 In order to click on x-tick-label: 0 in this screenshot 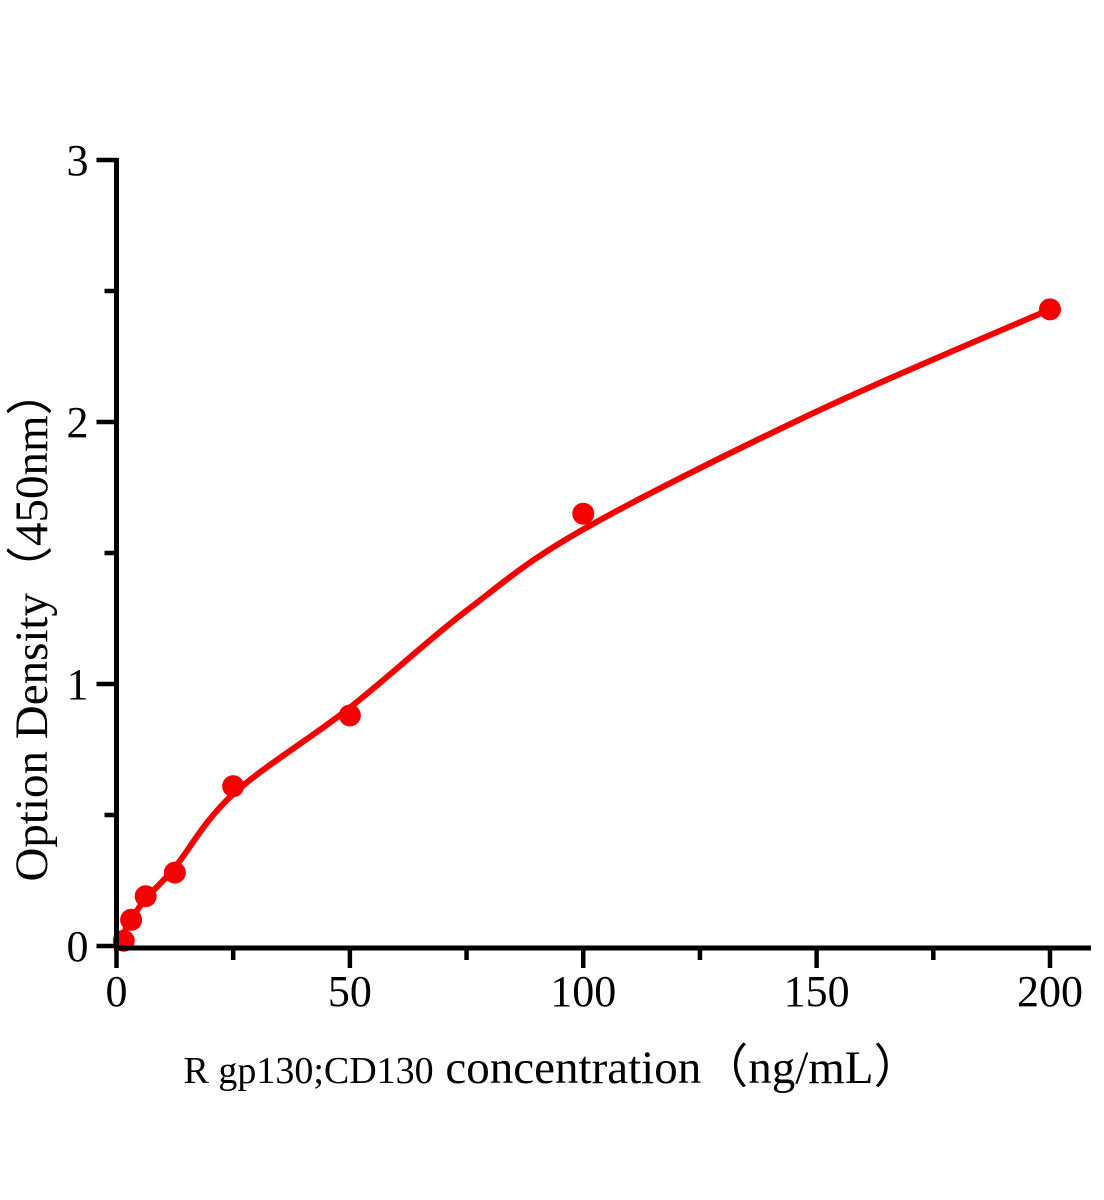, I will do `click(117, 991)`.